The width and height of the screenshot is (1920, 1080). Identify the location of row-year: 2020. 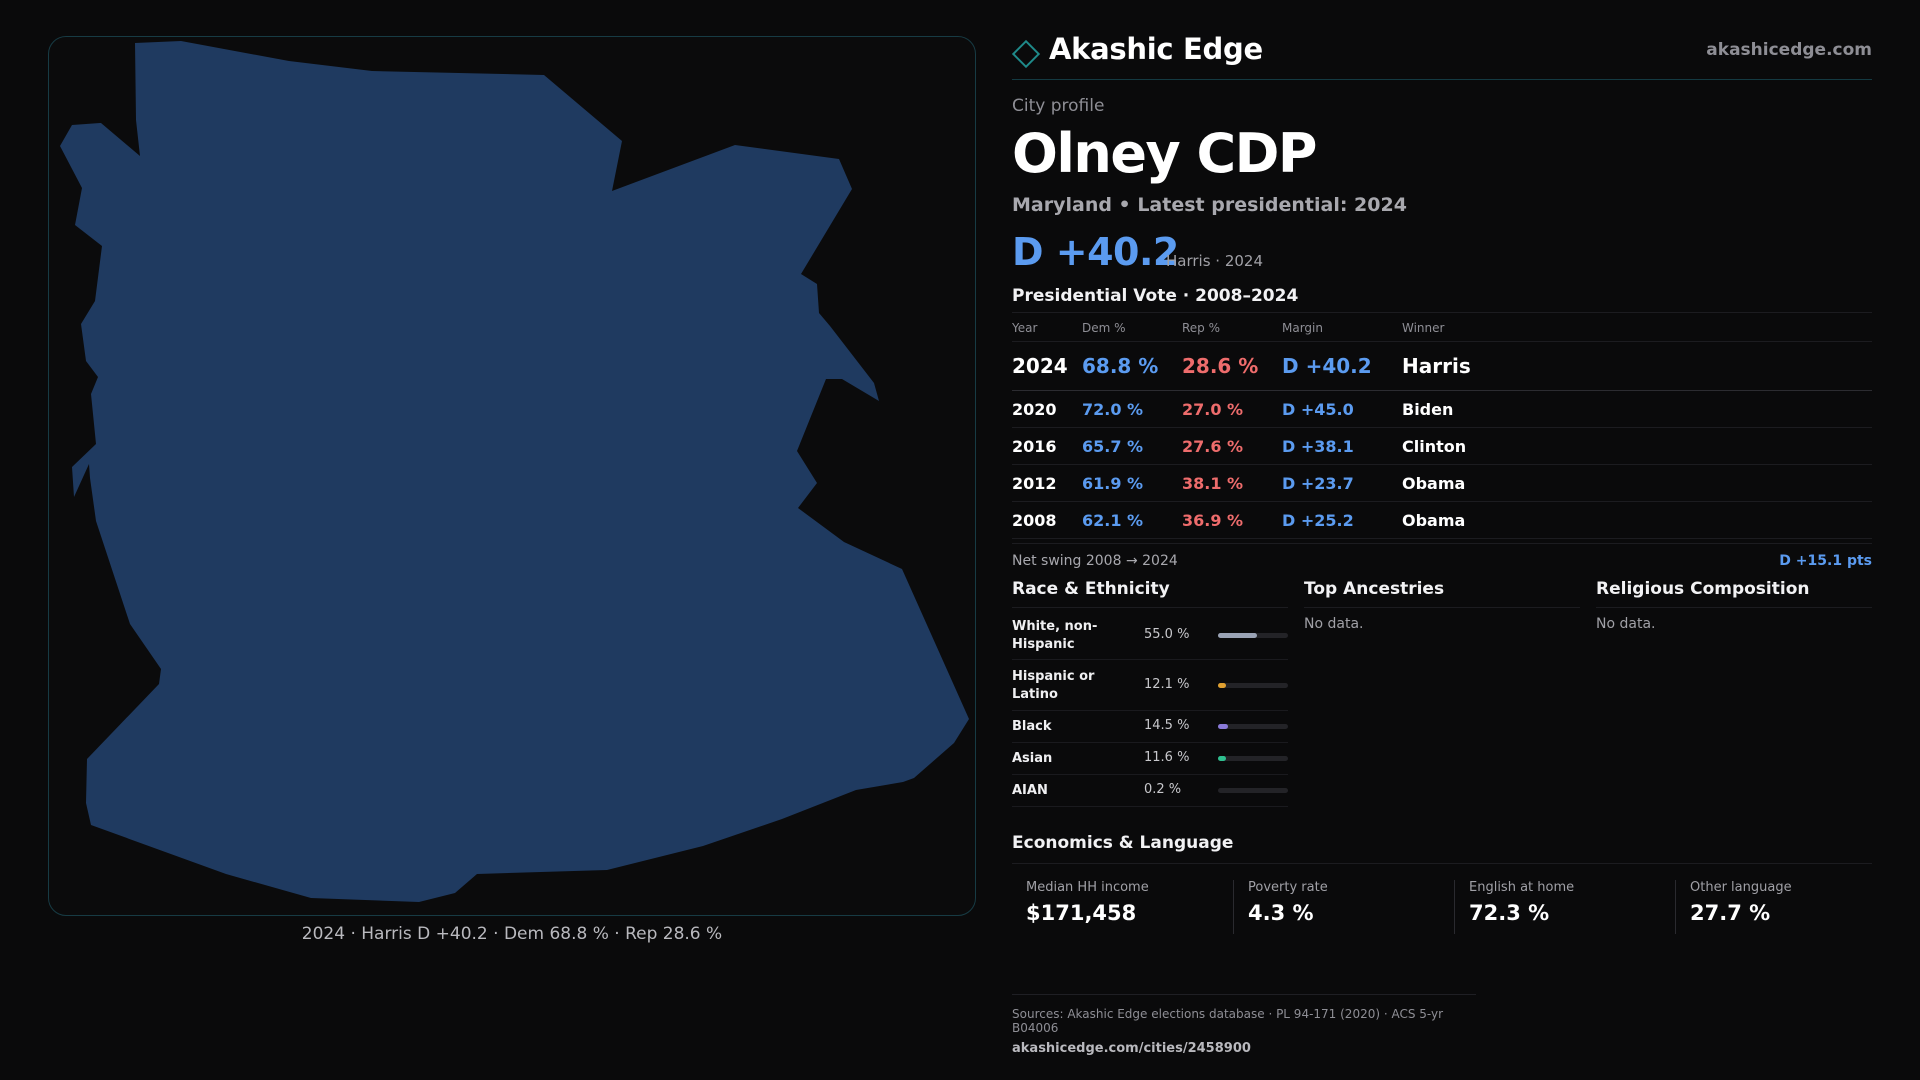
(1047, 409).